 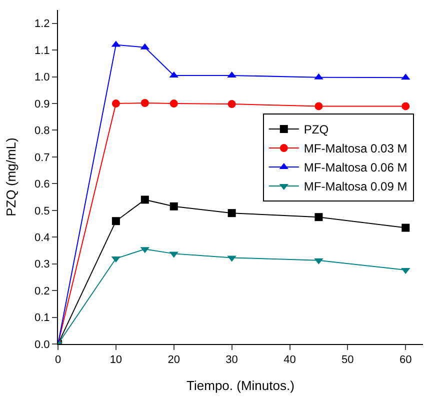 I want to click on y-tick-label: 0.7, so click(x=42, y=158).